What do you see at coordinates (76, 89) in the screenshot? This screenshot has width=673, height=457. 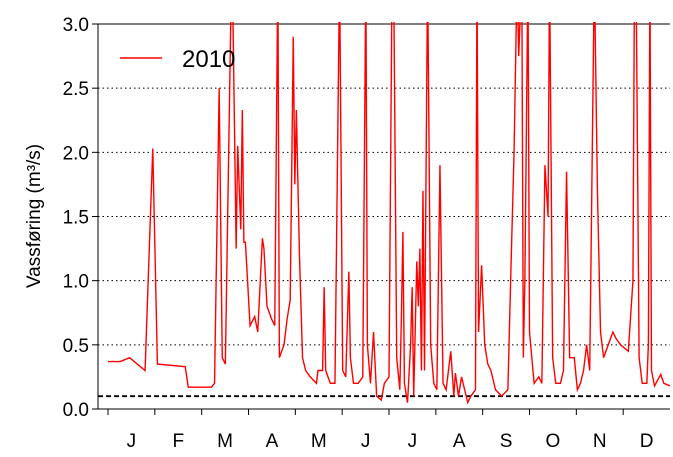 I see `y-tick-label: 2.5` at bounding box center [76, 89].